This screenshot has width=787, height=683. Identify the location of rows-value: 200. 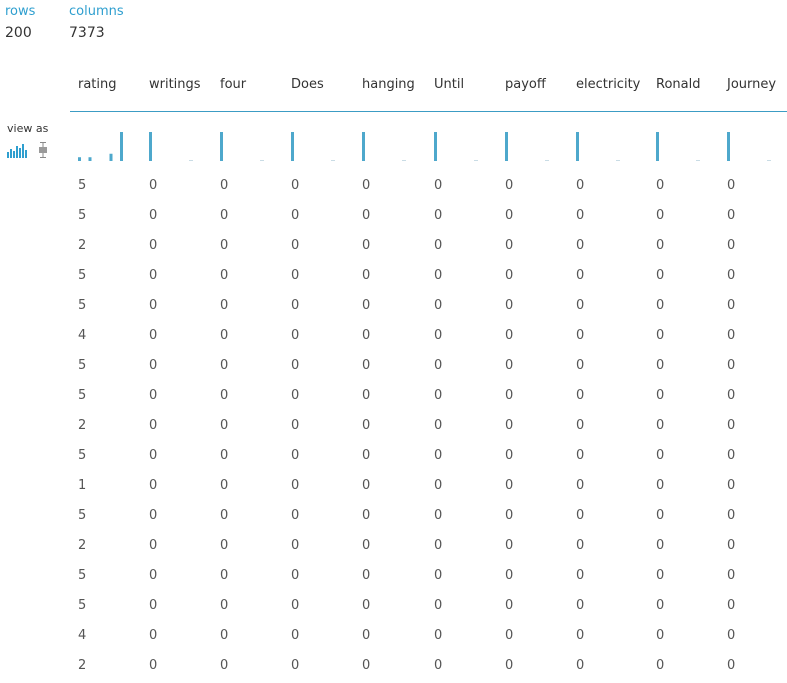
(18, 33).